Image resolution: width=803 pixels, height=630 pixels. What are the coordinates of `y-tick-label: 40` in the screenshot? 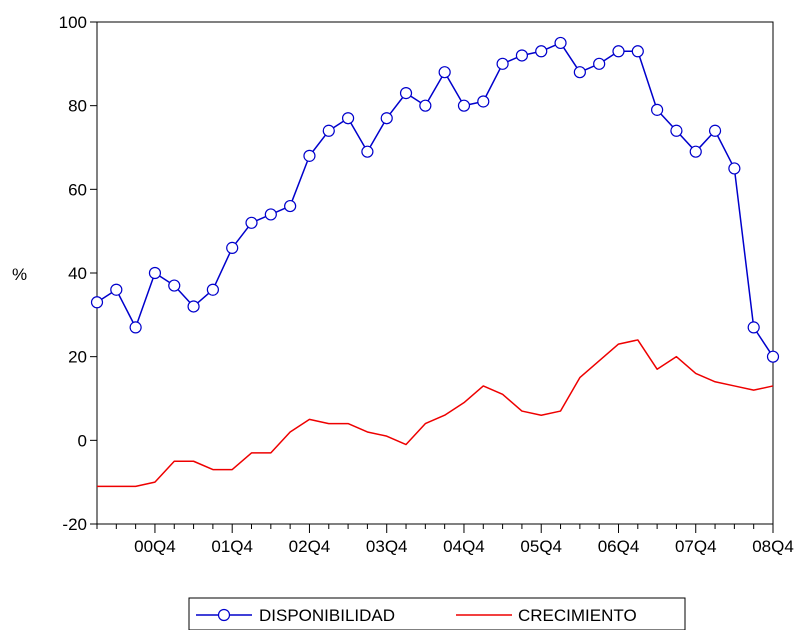 It's located at (77, 273).